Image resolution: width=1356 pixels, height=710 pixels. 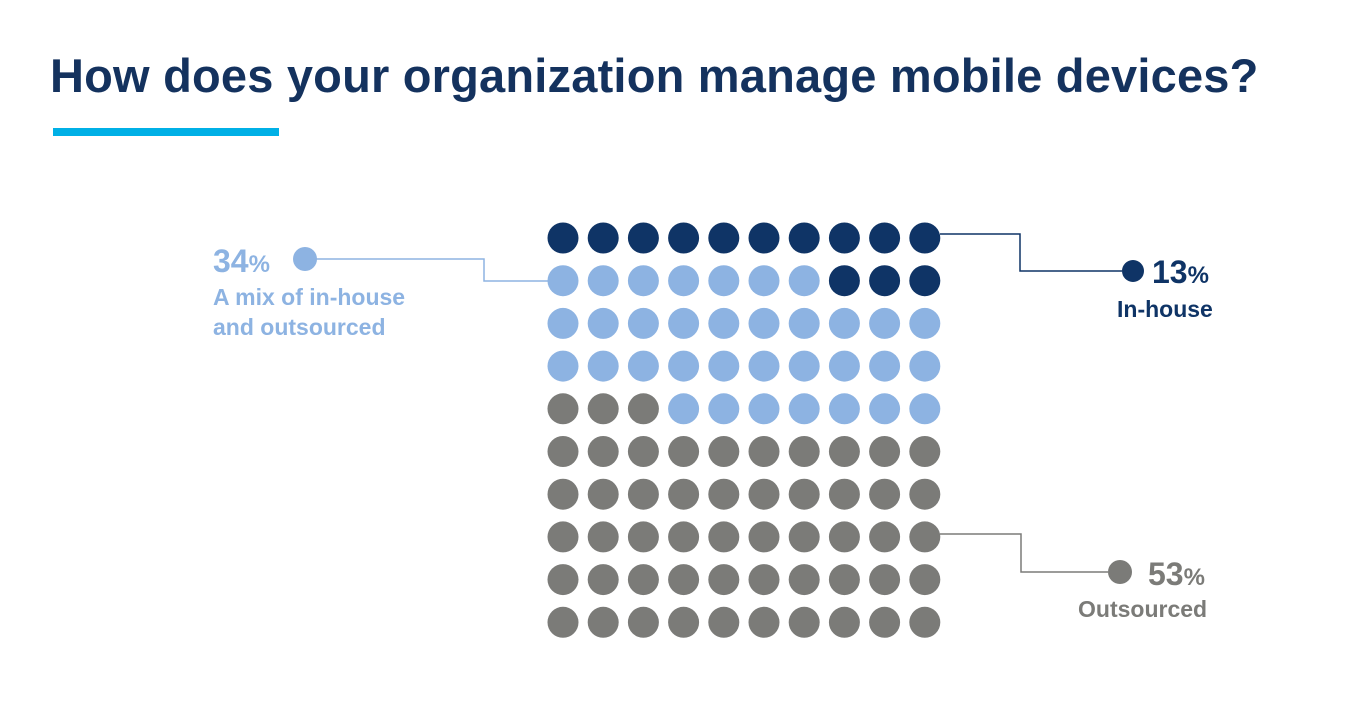 What do you see at coordinates (299, 327) in the screenshot?
I see `series-label-mix-line2: and outsourced` at bounding box center [299, 327].